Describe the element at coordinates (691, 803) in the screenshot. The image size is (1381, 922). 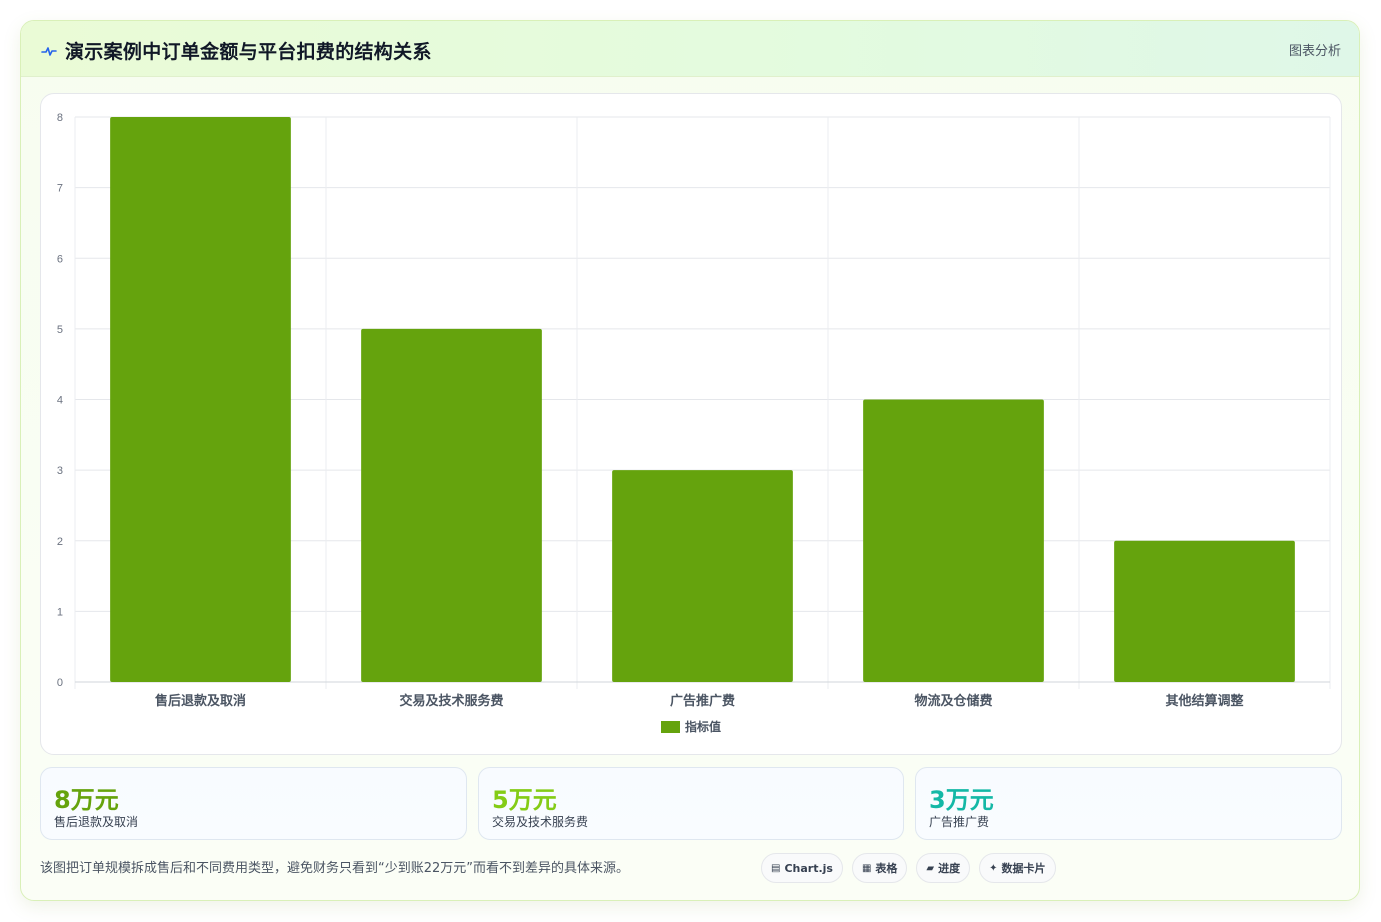
I see `stat-card-service-fee: 5万元 交易及技术服务费` at that location.